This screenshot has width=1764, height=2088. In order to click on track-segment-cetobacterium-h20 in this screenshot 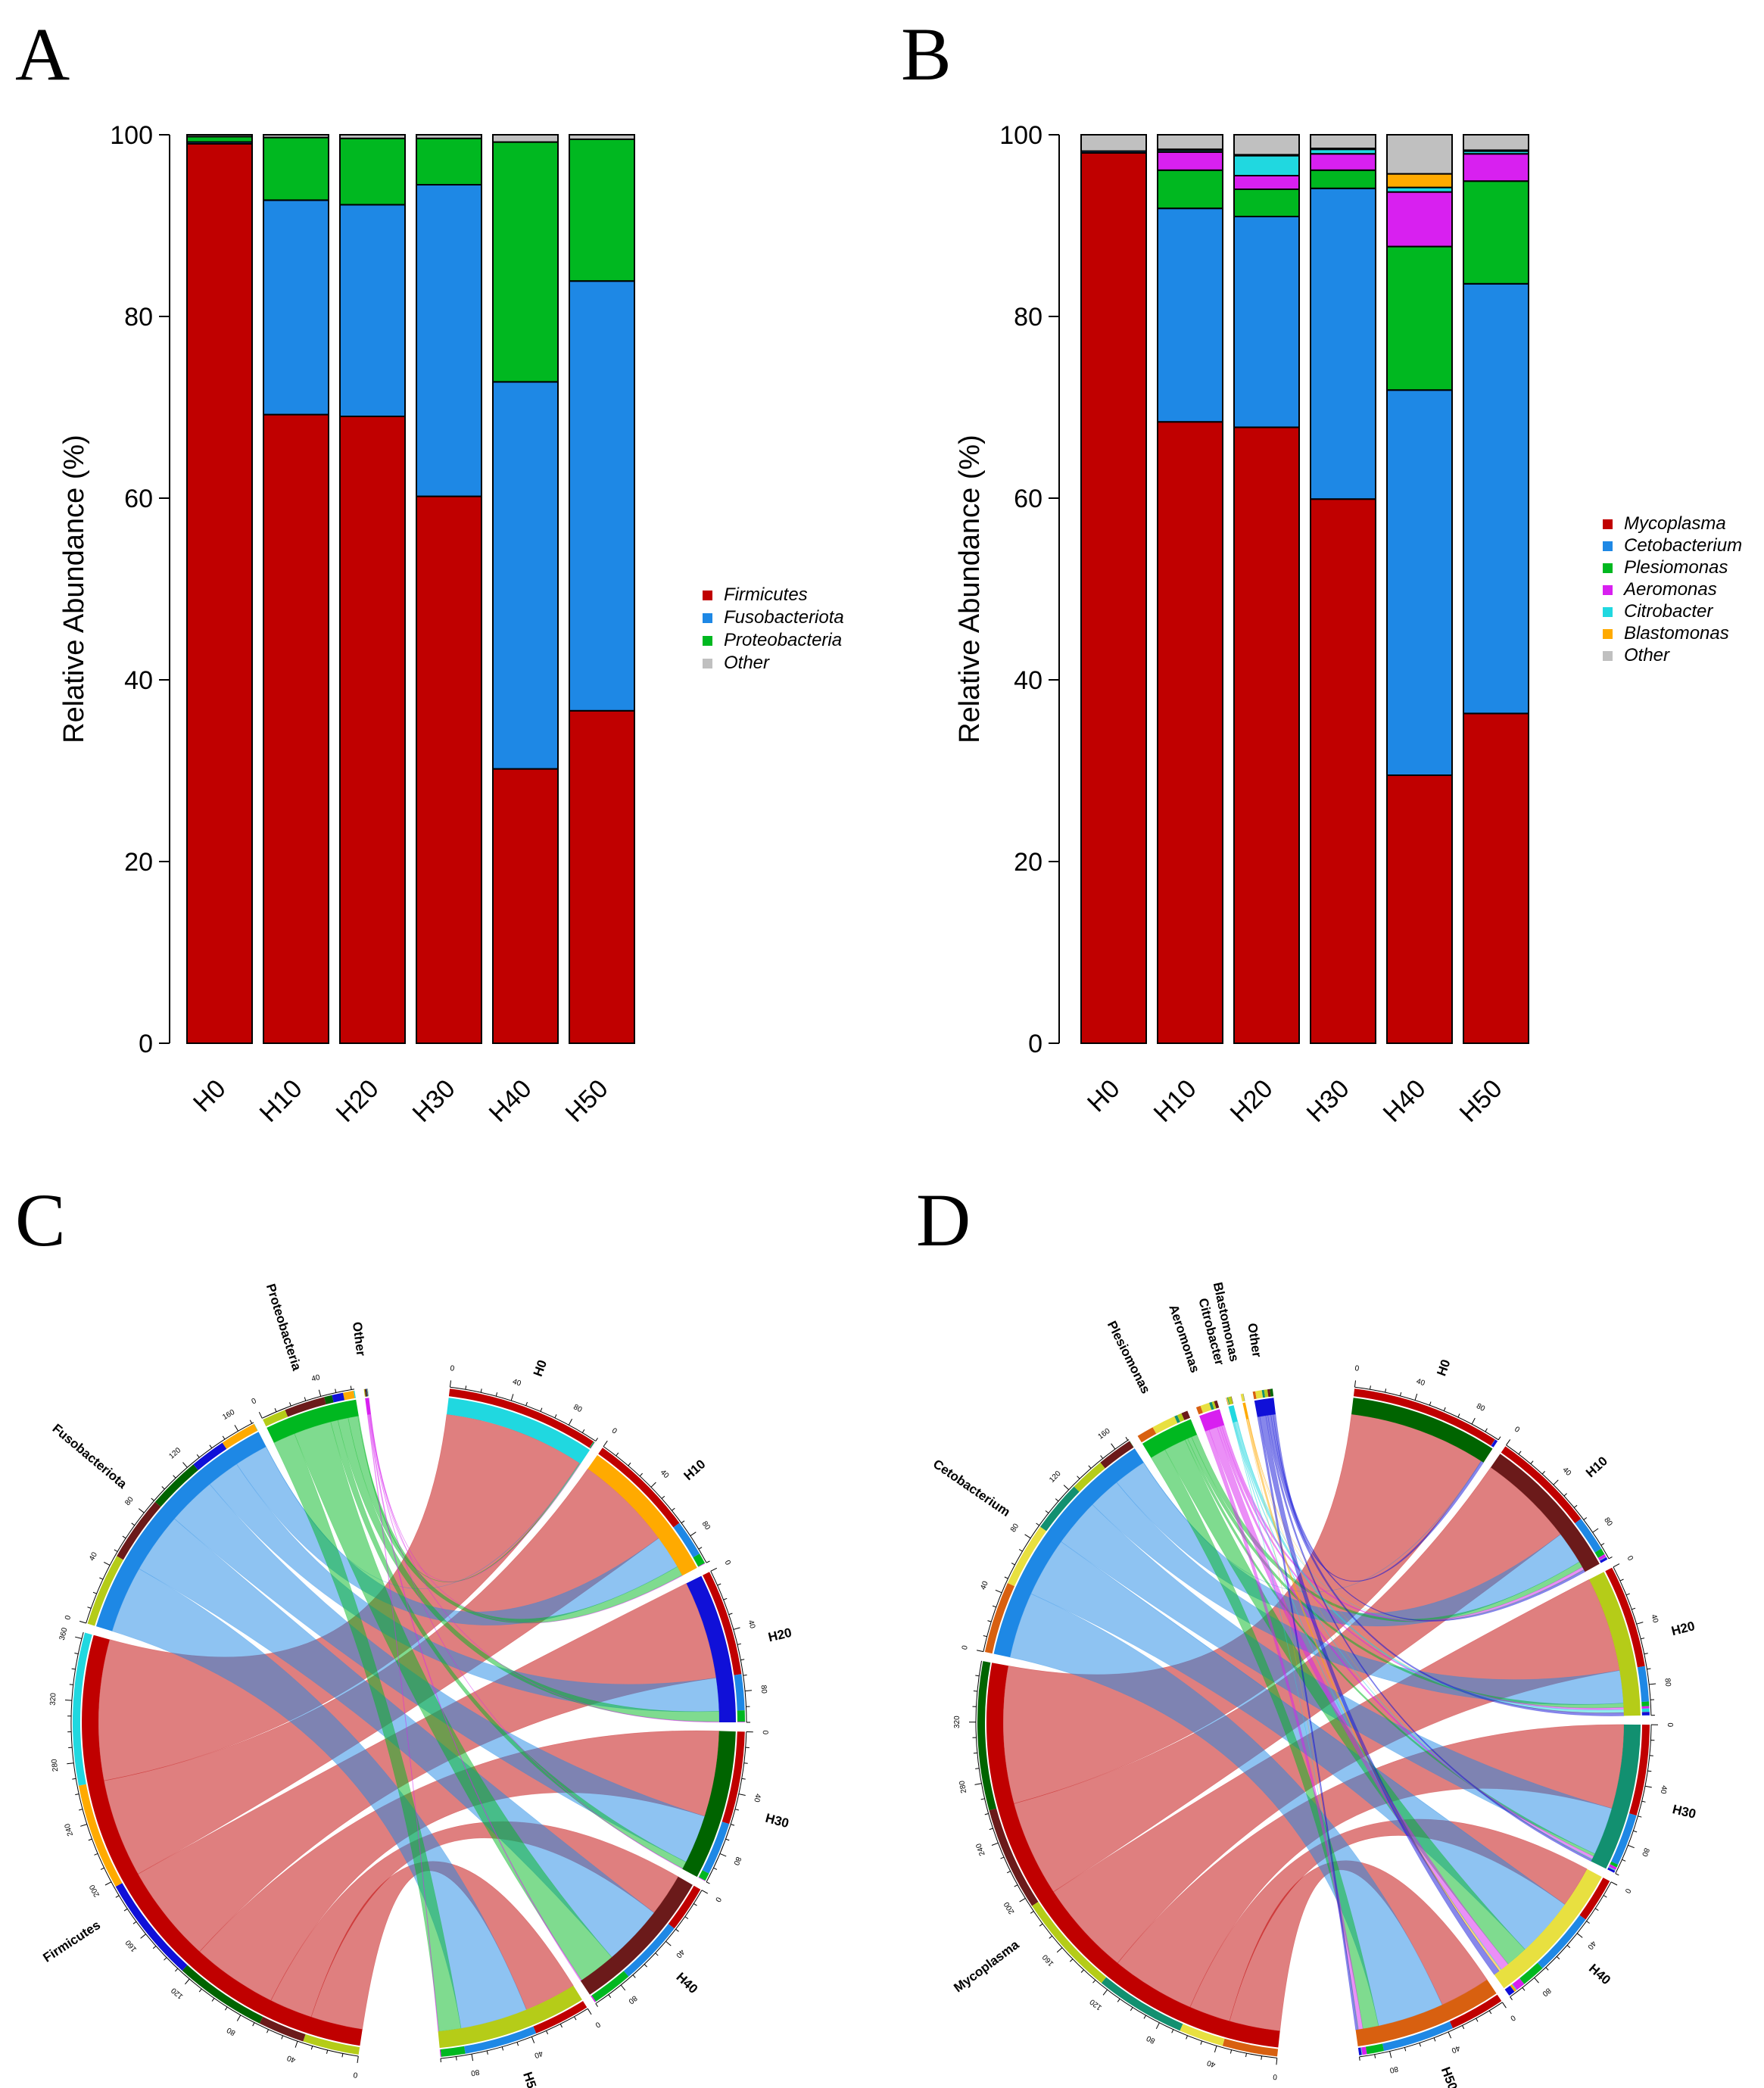, I will do `click(1089, 1477)`.